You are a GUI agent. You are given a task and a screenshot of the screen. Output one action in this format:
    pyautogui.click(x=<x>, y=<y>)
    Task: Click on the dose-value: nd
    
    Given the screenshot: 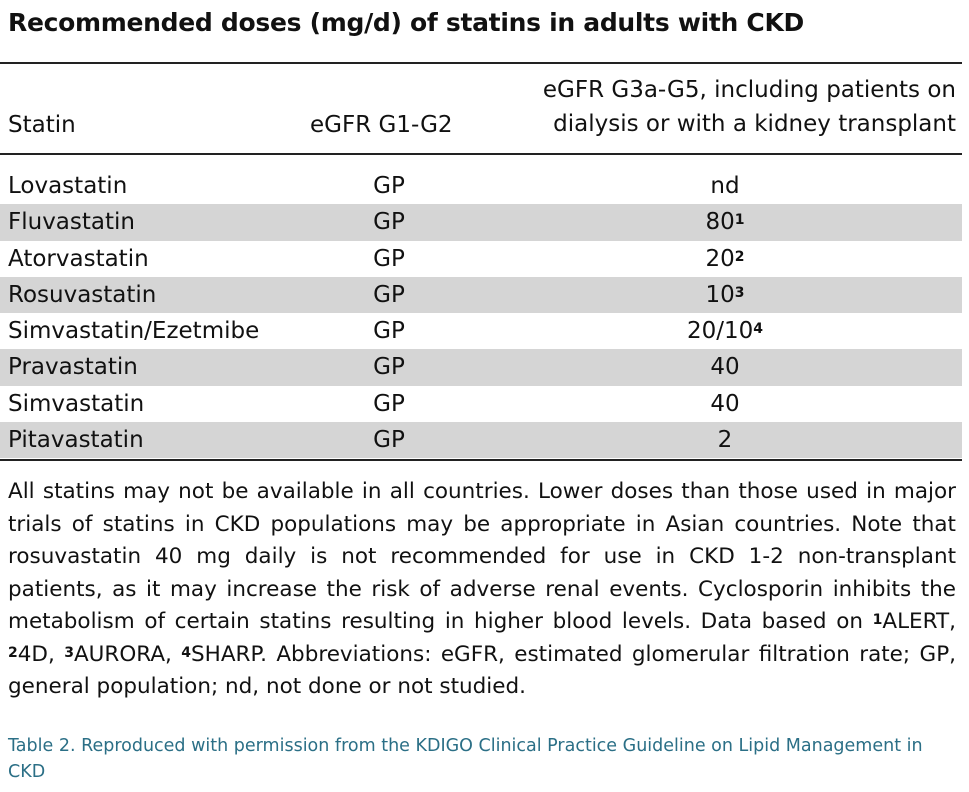 What is the action you would take?
    pyautogui.click(x=725, y=186)
    